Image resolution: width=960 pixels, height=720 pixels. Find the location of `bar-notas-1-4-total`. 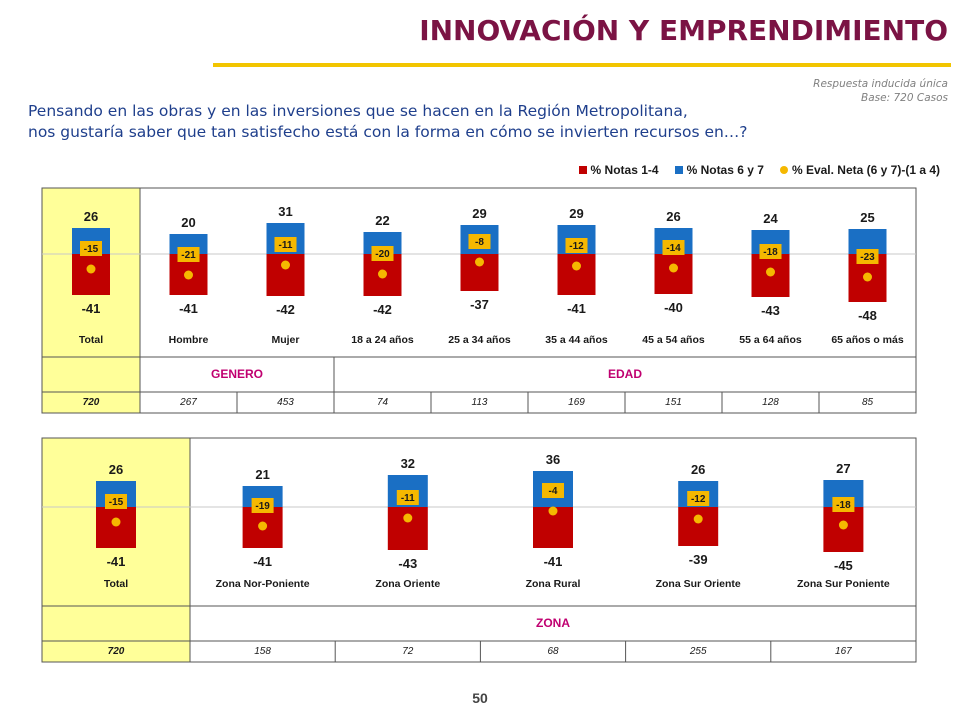

bar-notas-1-4-total is located at coordinates (91, 274).